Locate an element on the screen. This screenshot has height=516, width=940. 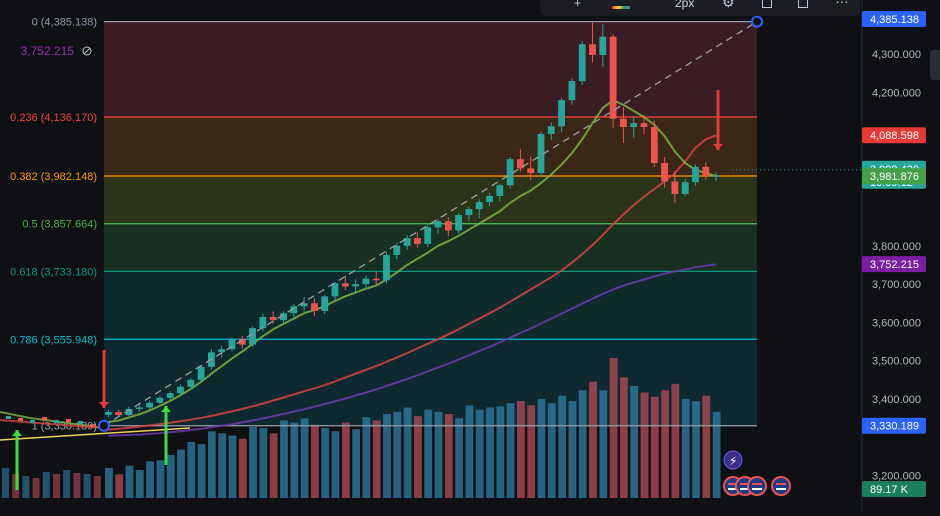
price-axis is located at coordinates (901, 255).